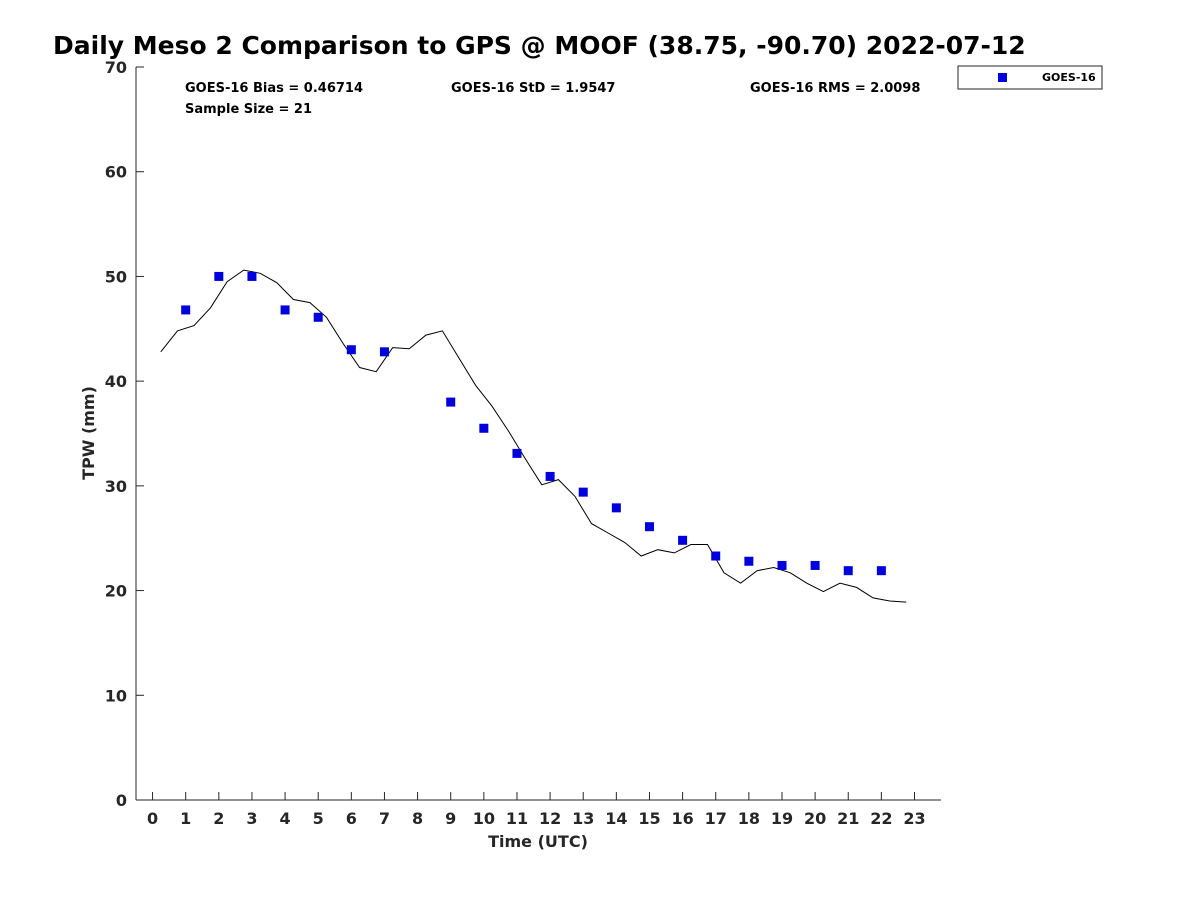  What do you see at coordinates (88, 433) in the screenshot?
I see `y-axis-label: TPW (mm)` at bounding box center [88, 433].